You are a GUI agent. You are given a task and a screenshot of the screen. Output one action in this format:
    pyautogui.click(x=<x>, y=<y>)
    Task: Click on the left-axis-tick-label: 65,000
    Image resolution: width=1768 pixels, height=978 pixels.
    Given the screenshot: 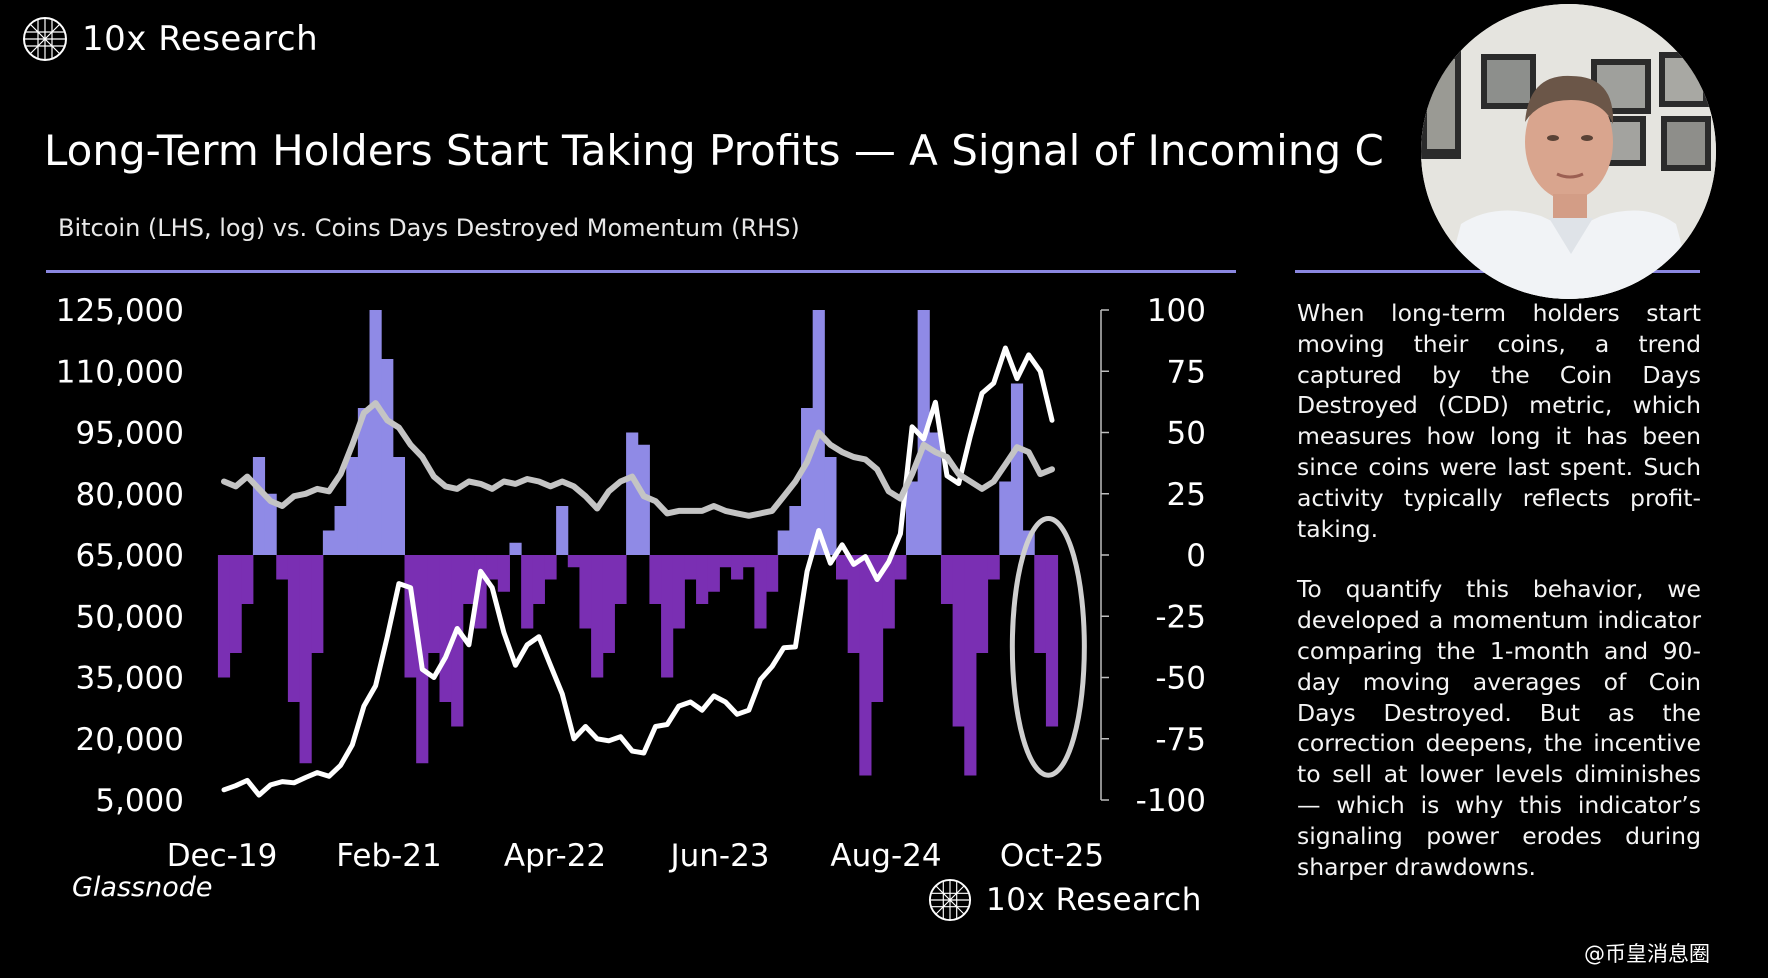 What is the action you would take?
    pyautogui.click(x=130, y=556)
    